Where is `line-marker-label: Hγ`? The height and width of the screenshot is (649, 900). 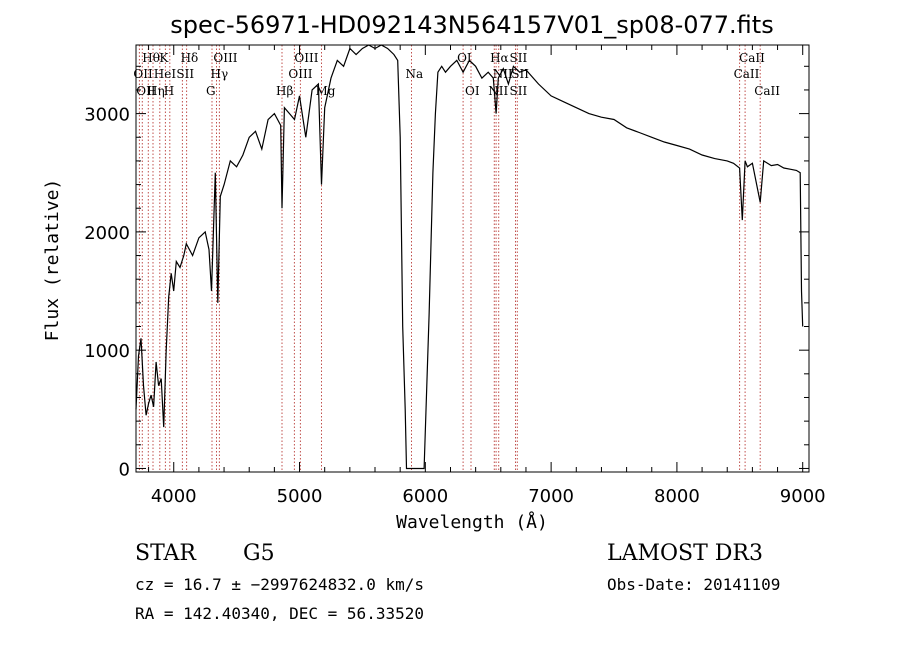
line-marker-label: Hγ is located at coordinates (220, 74).